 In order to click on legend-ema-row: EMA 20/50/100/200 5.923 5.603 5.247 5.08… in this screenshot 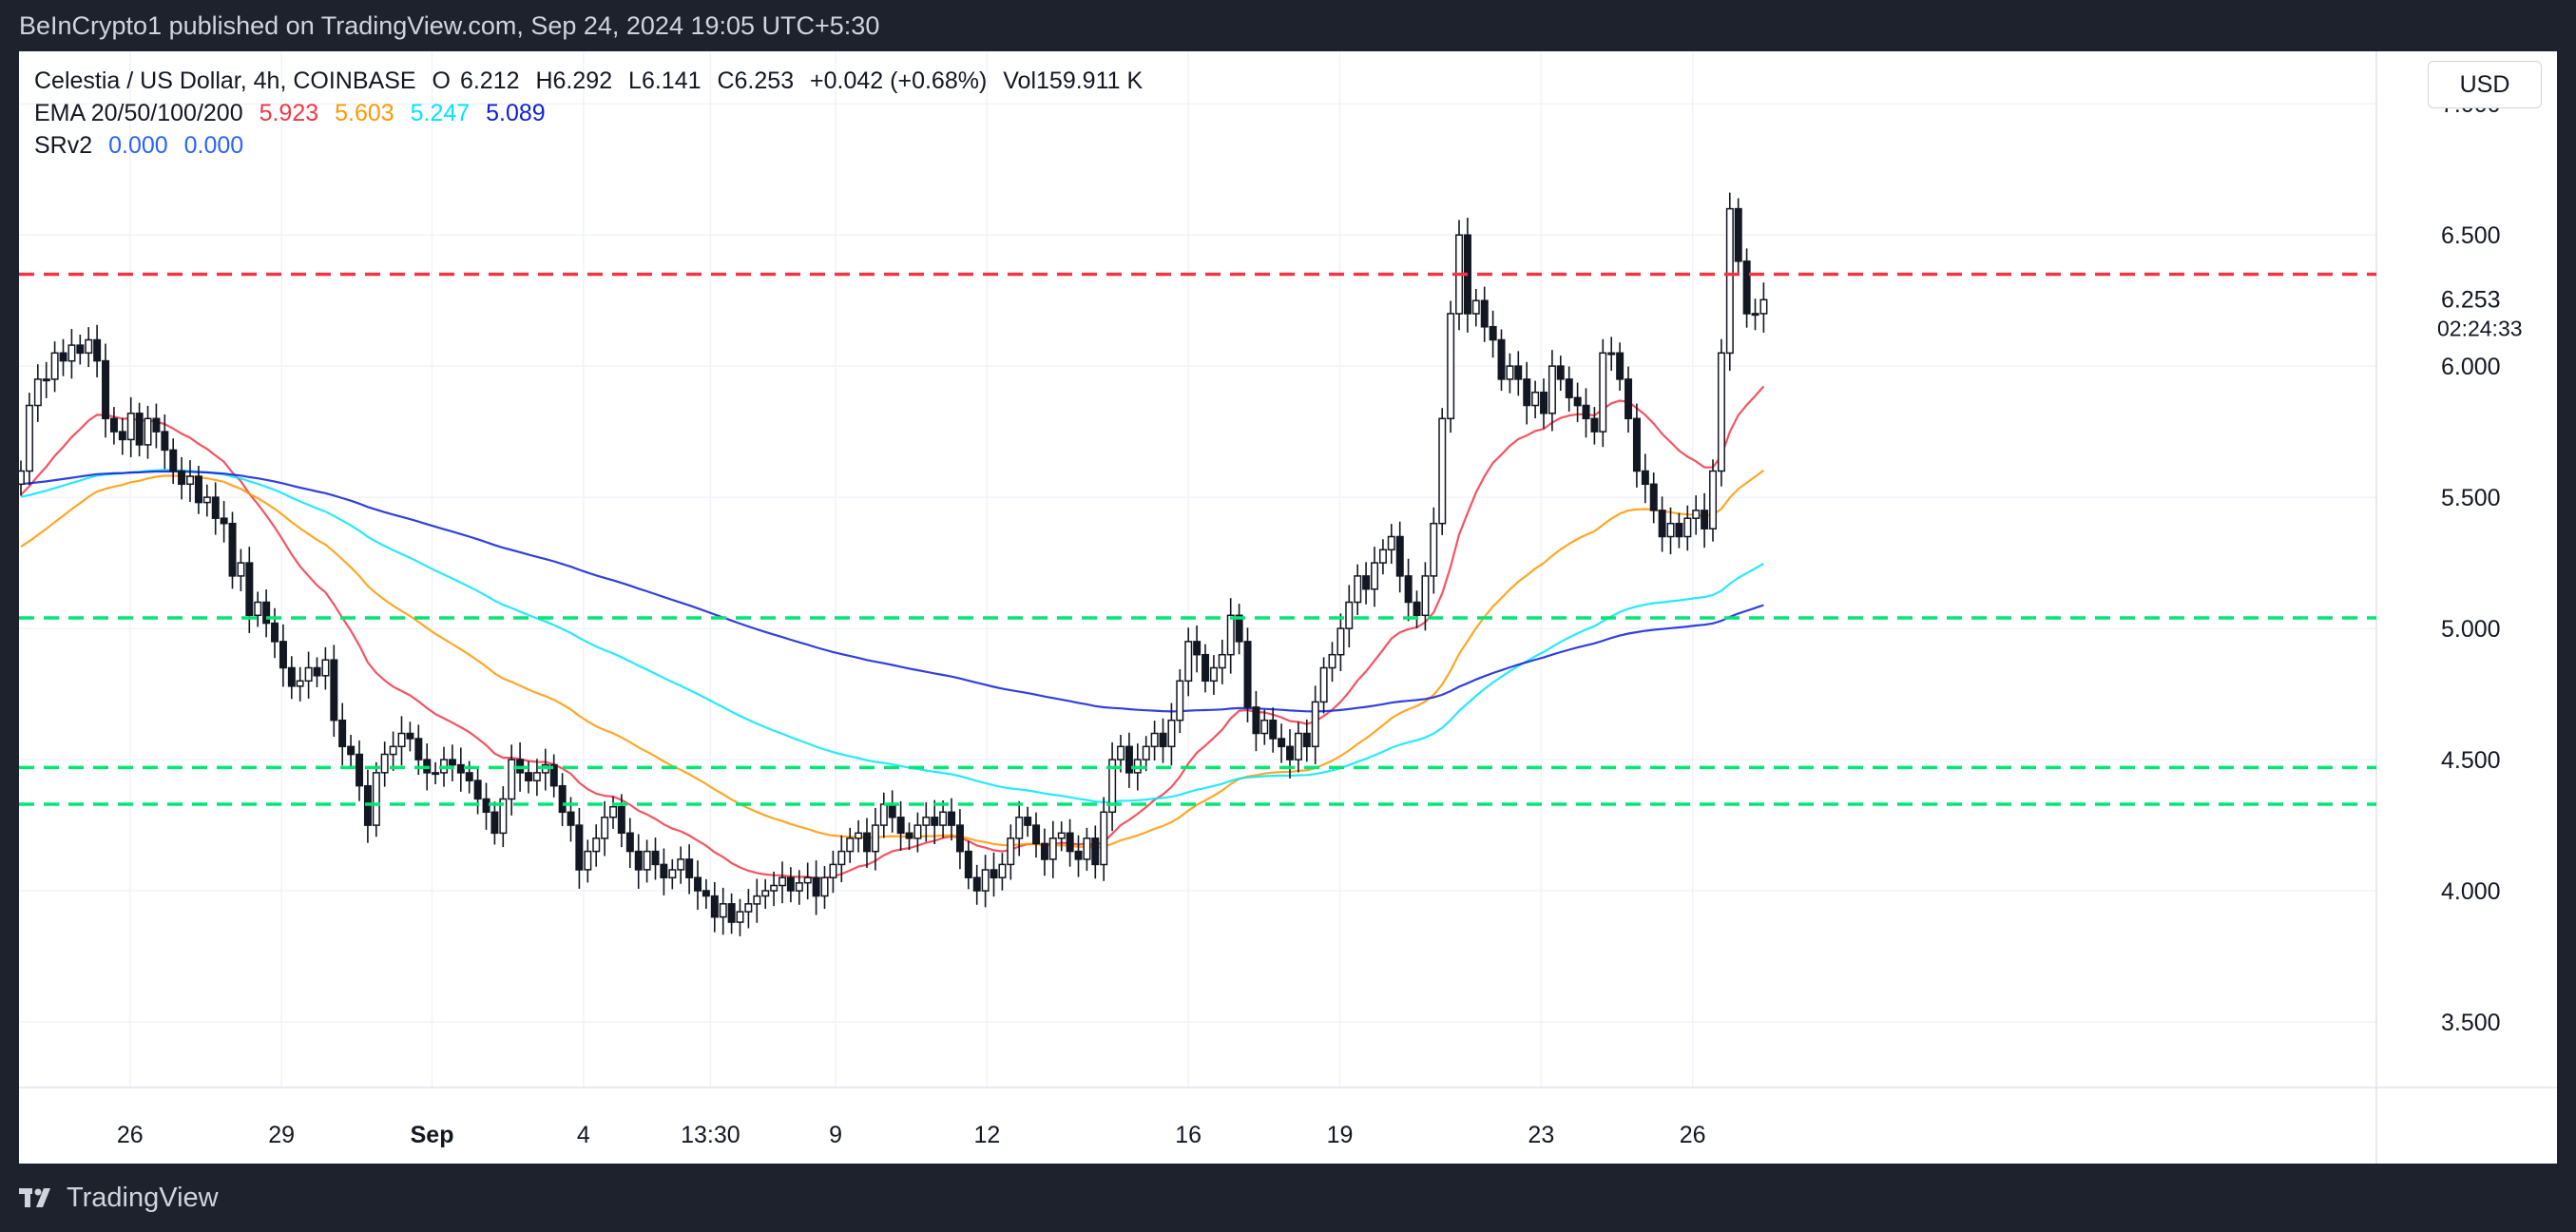, I will do `click(593, 113)`.